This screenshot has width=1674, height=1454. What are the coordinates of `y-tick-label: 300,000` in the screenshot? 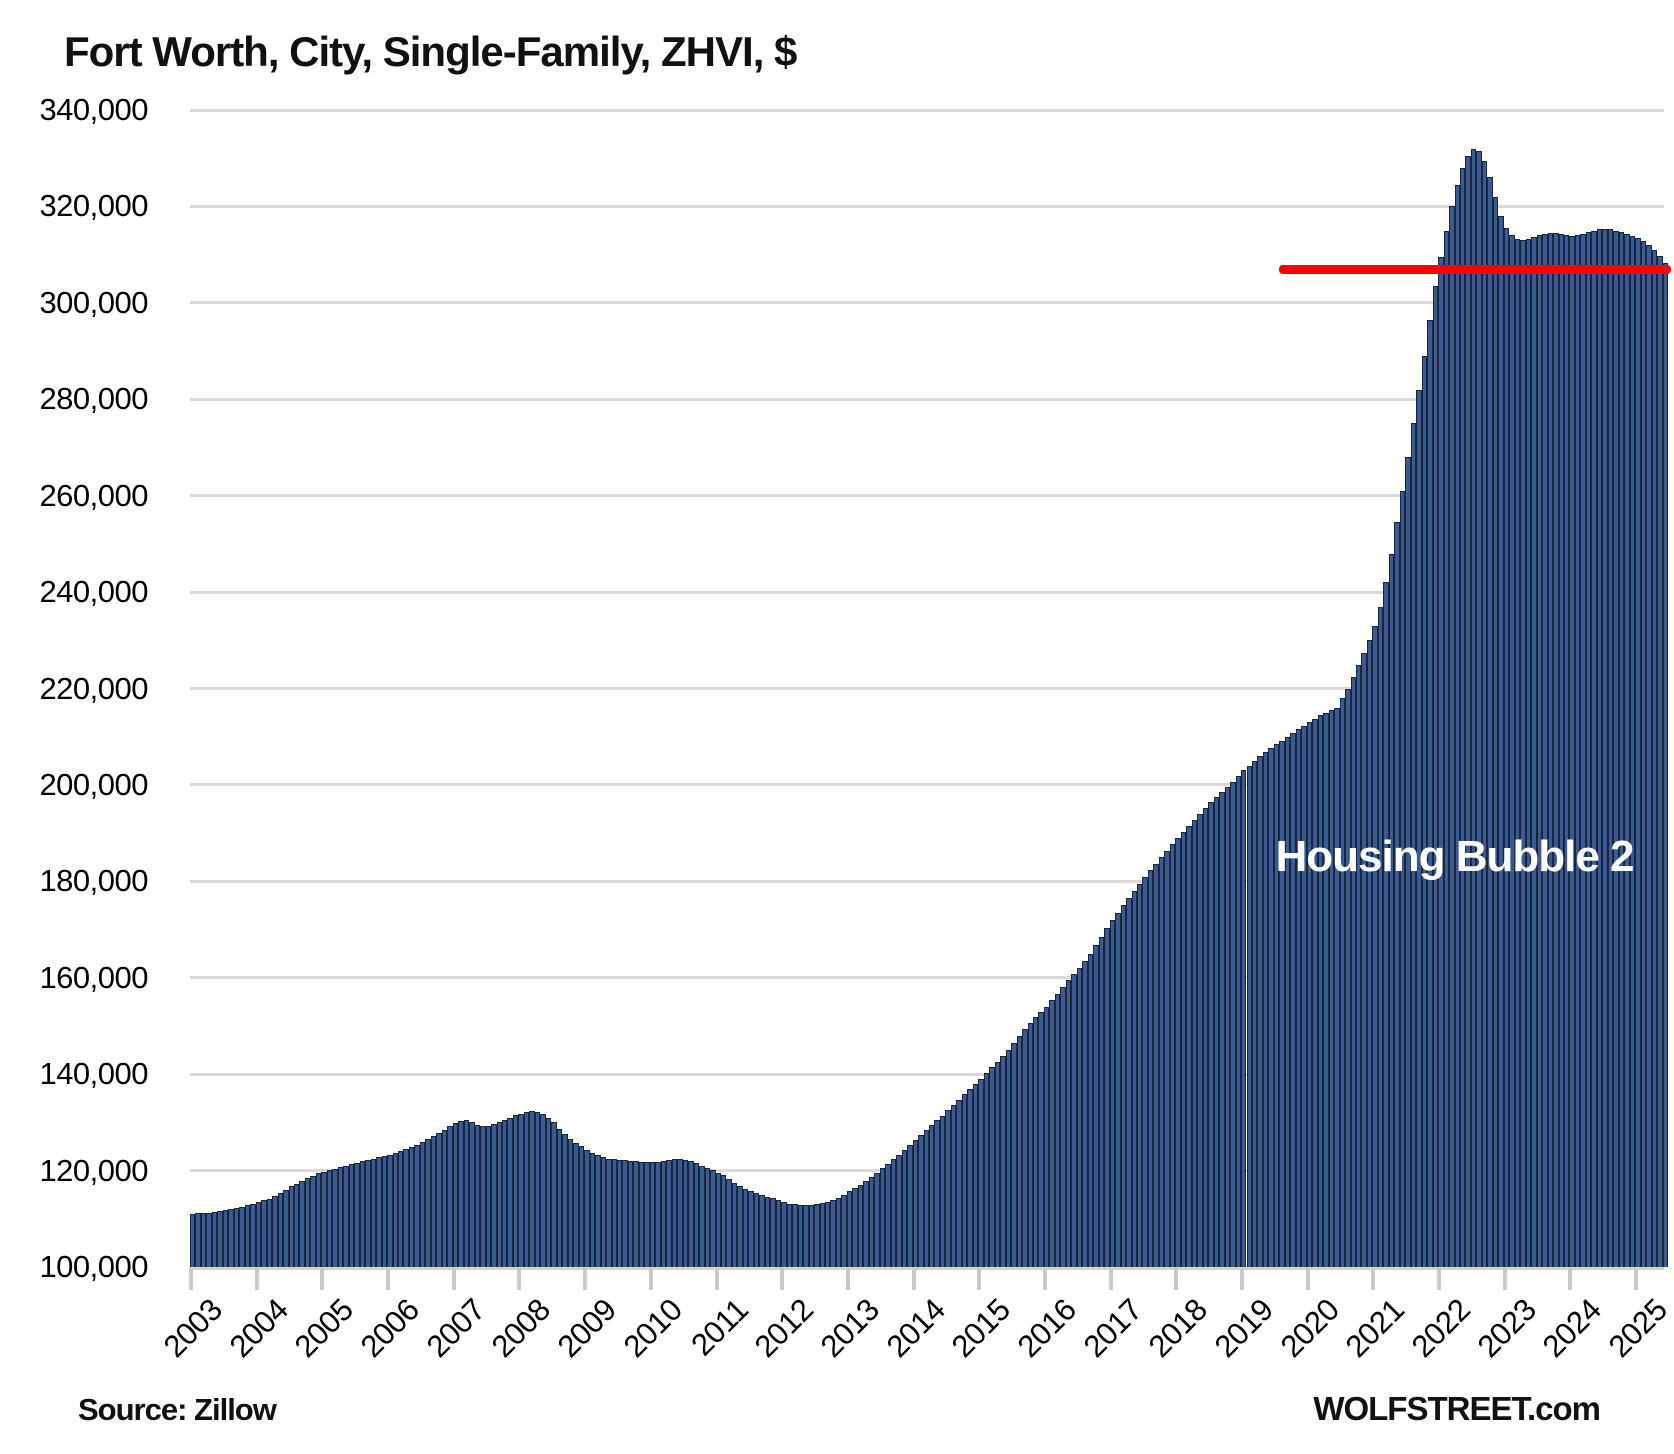 It's located at (93, 302).